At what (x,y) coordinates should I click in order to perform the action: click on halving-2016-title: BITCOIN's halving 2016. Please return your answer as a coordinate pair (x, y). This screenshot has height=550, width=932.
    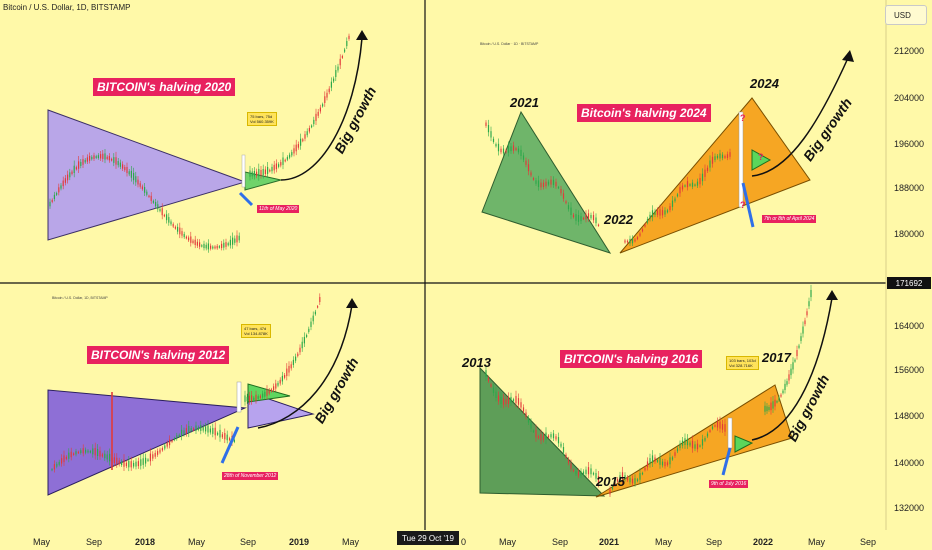
    Looking at the image, I should click on (631, 359).